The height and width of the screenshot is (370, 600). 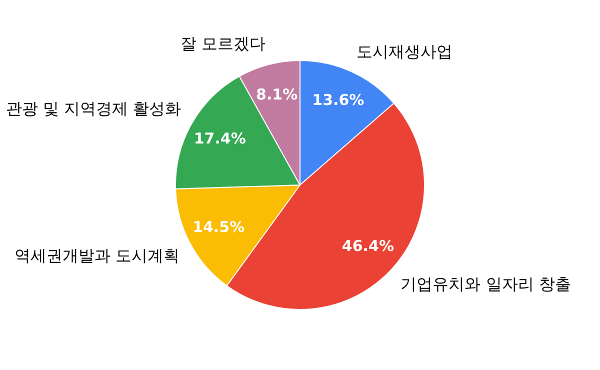 What do you see at coordinates (220, 138) in the screenshot?
I see `data-label: 17.4%` at bounding box center [220, 138].